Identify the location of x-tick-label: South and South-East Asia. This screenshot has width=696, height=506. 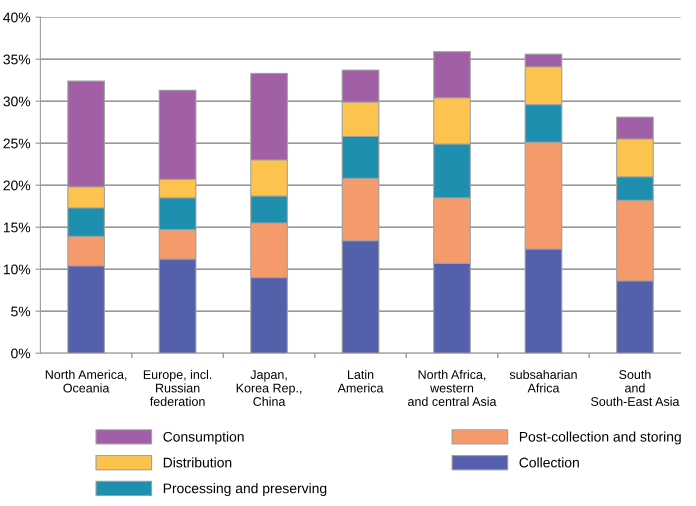
(635, 388).